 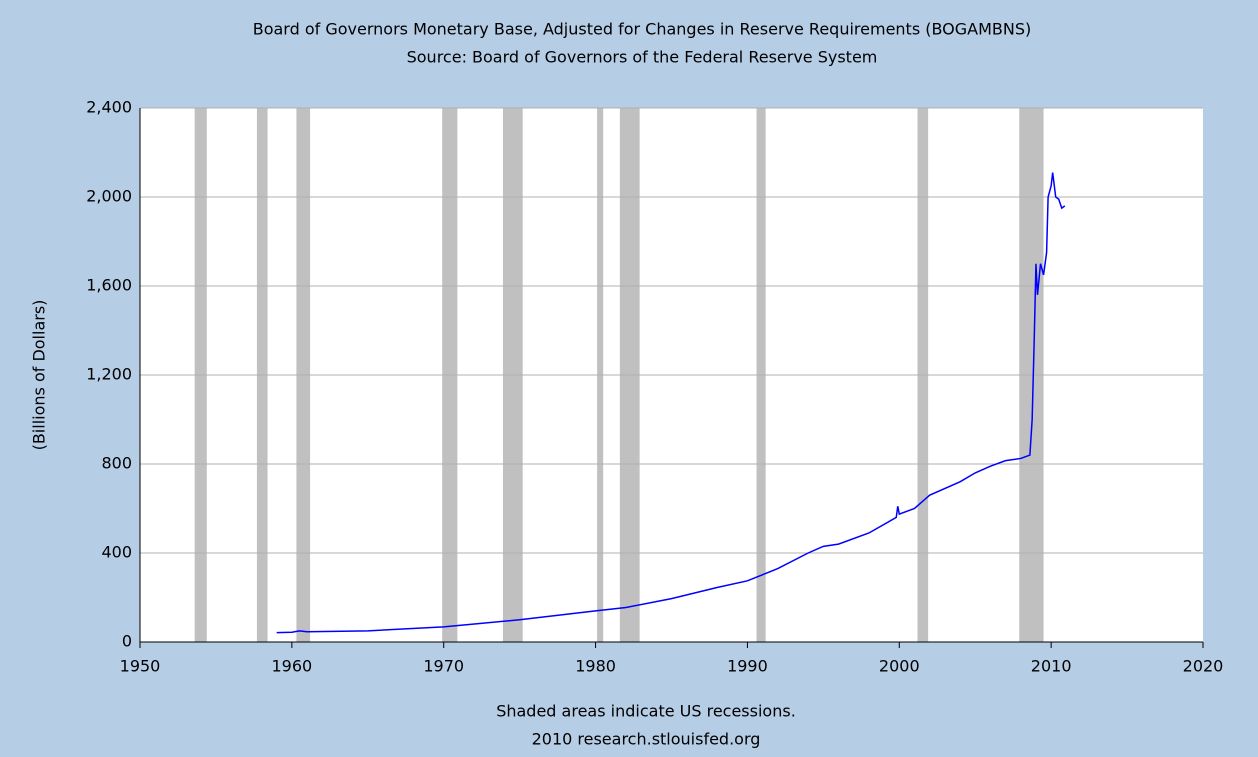 I want to click on y-tick-label: 800, so click(x=116, y=463).